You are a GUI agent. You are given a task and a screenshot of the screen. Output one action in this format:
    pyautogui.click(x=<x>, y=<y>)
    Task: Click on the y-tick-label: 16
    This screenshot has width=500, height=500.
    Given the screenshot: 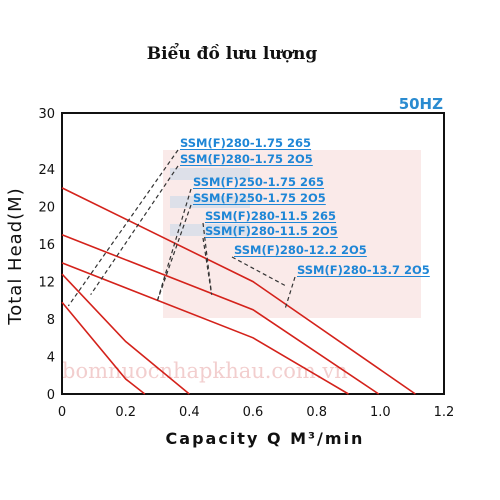 What is the action you would take?
    pyautogui.click(x=46, y=245)
    